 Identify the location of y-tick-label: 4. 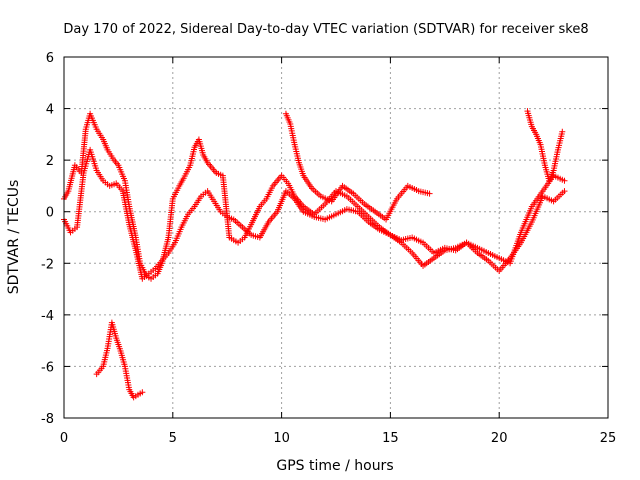
(50, 110).